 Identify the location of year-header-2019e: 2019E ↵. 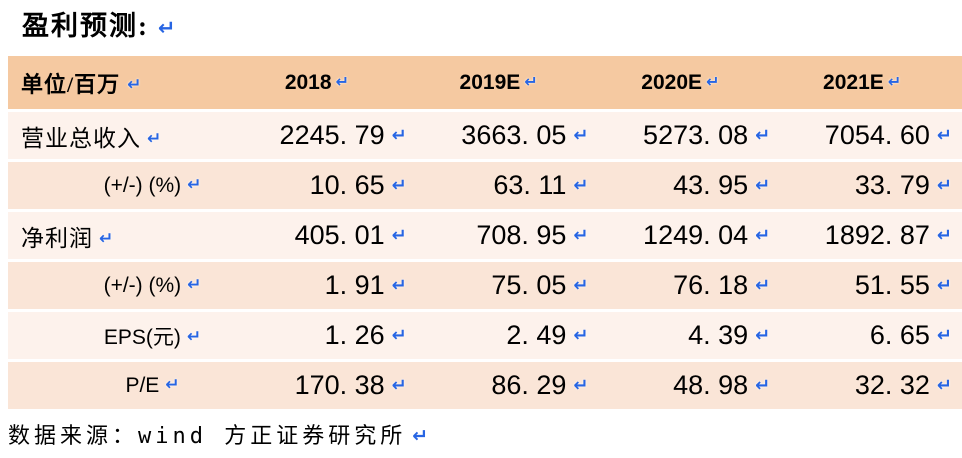
(508, 83).